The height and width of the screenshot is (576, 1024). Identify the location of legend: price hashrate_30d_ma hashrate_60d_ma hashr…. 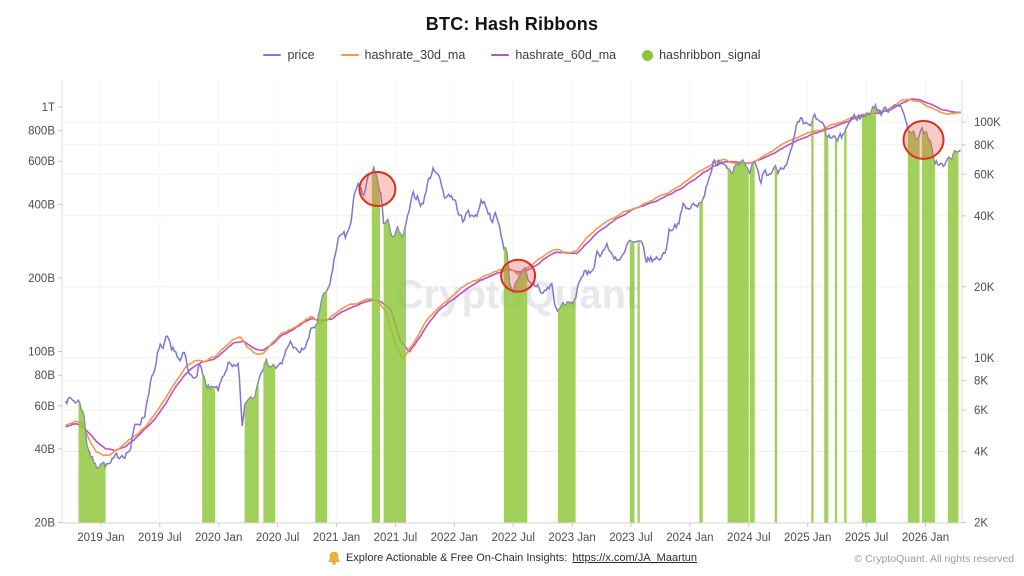
(512, 55).